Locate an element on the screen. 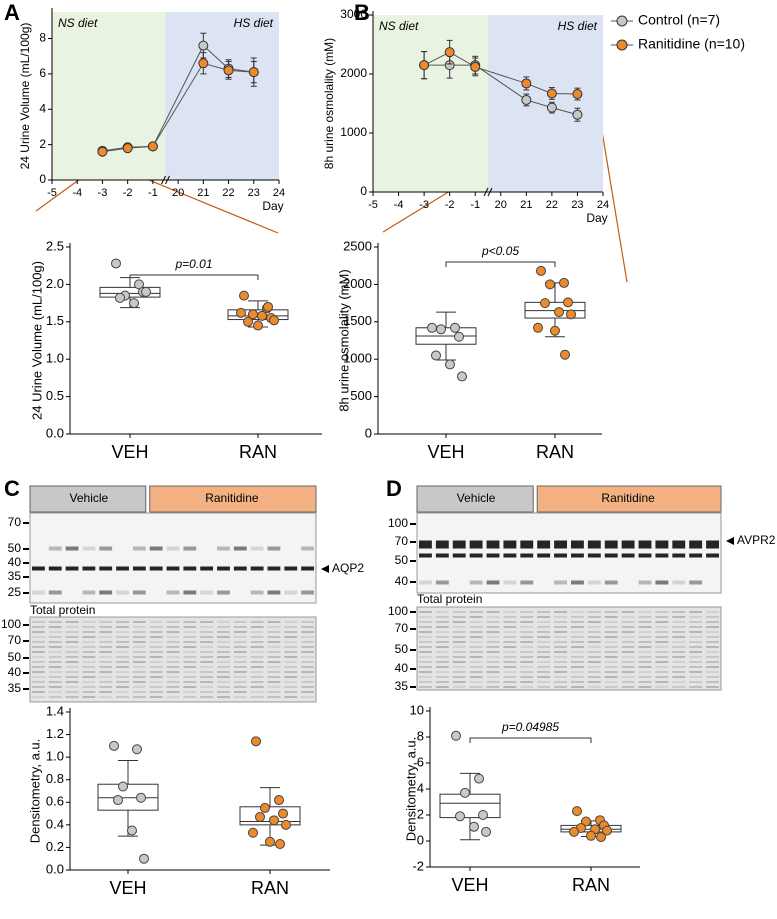 Image resolution: width=777 pixels, height=919 pixels. y-tick-label: 0 is located at coordinates (368, 432).